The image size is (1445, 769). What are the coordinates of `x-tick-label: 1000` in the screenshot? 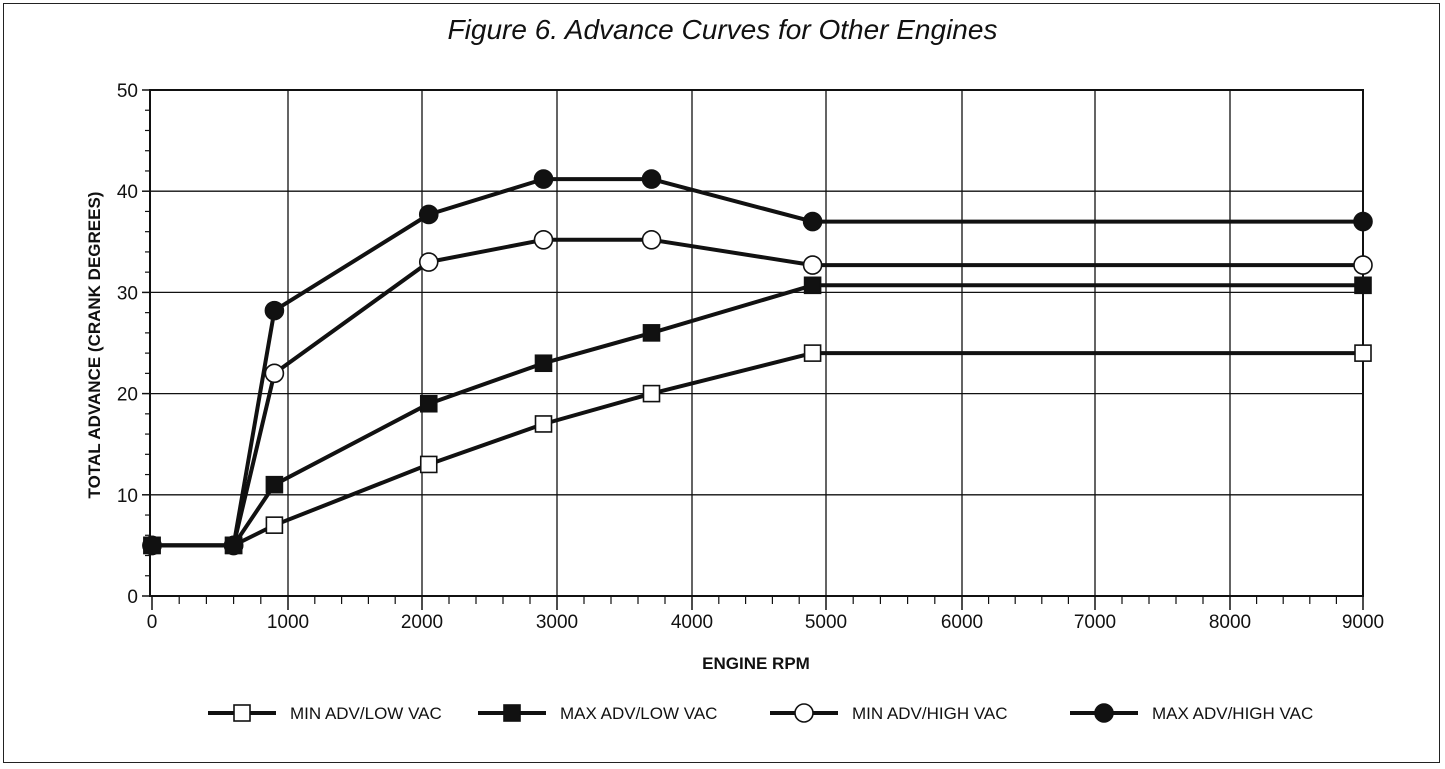 It's located at (288, 622).